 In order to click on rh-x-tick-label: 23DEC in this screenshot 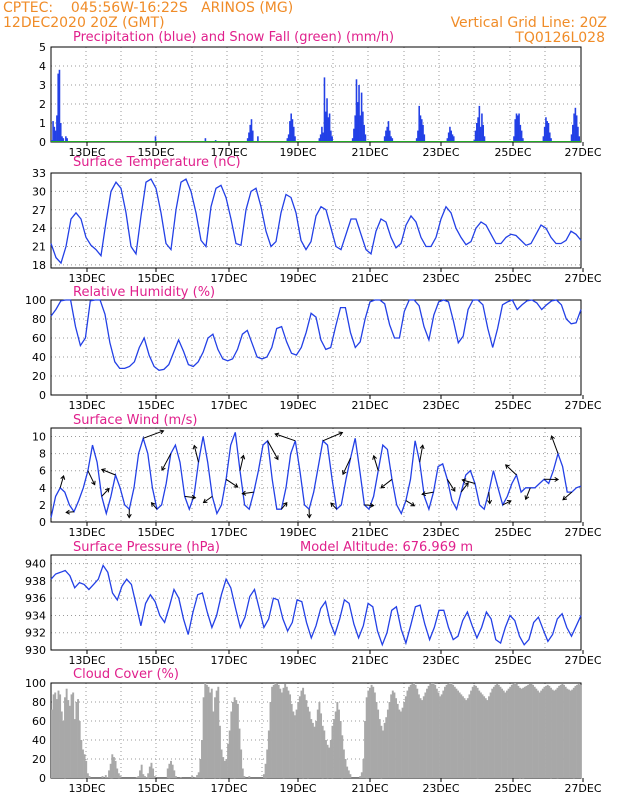, I will do `click(440, 405)`.